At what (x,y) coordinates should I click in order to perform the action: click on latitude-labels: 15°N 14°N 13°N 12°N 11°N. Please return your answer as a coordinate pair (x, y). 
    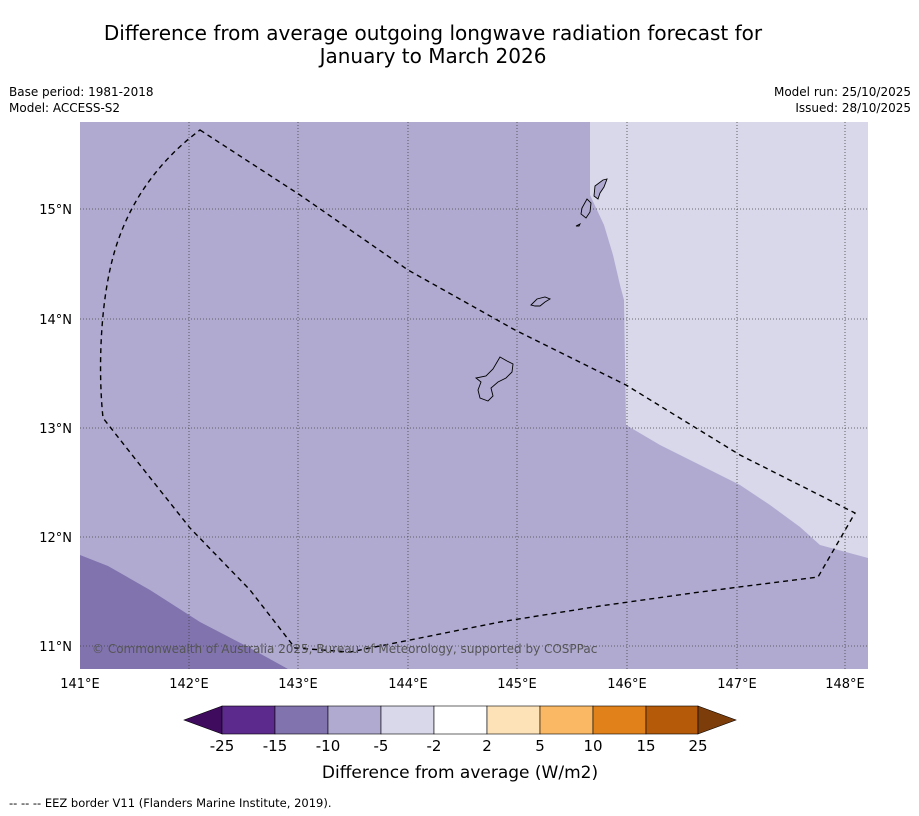
    Looking at the image, I should click on (55, 429).